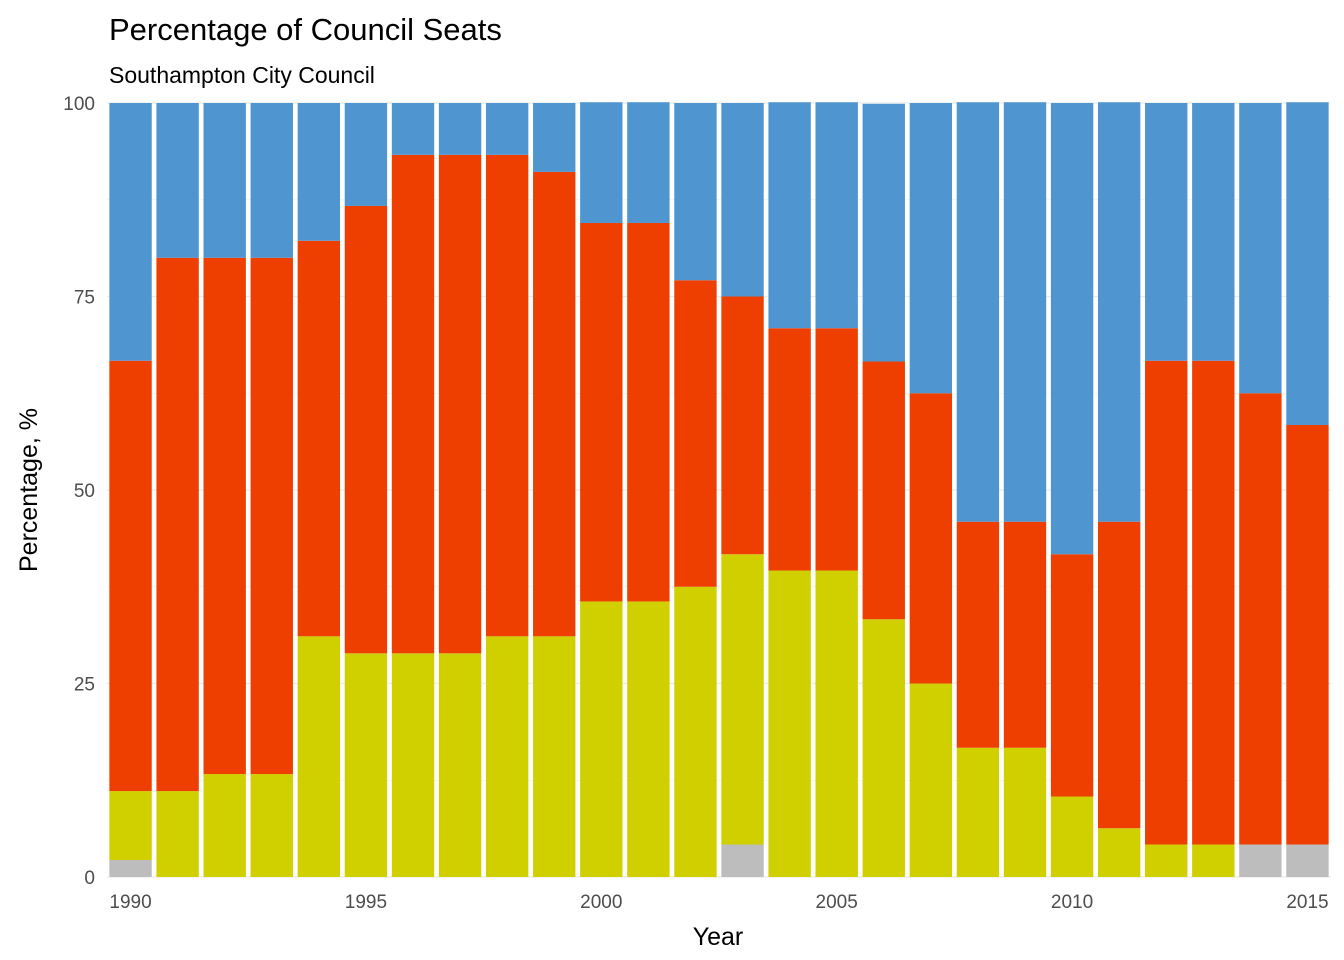  Describe the element at coordinates (601, 902) in the screenshot. I see `x-tick-label: 2000` at that location.